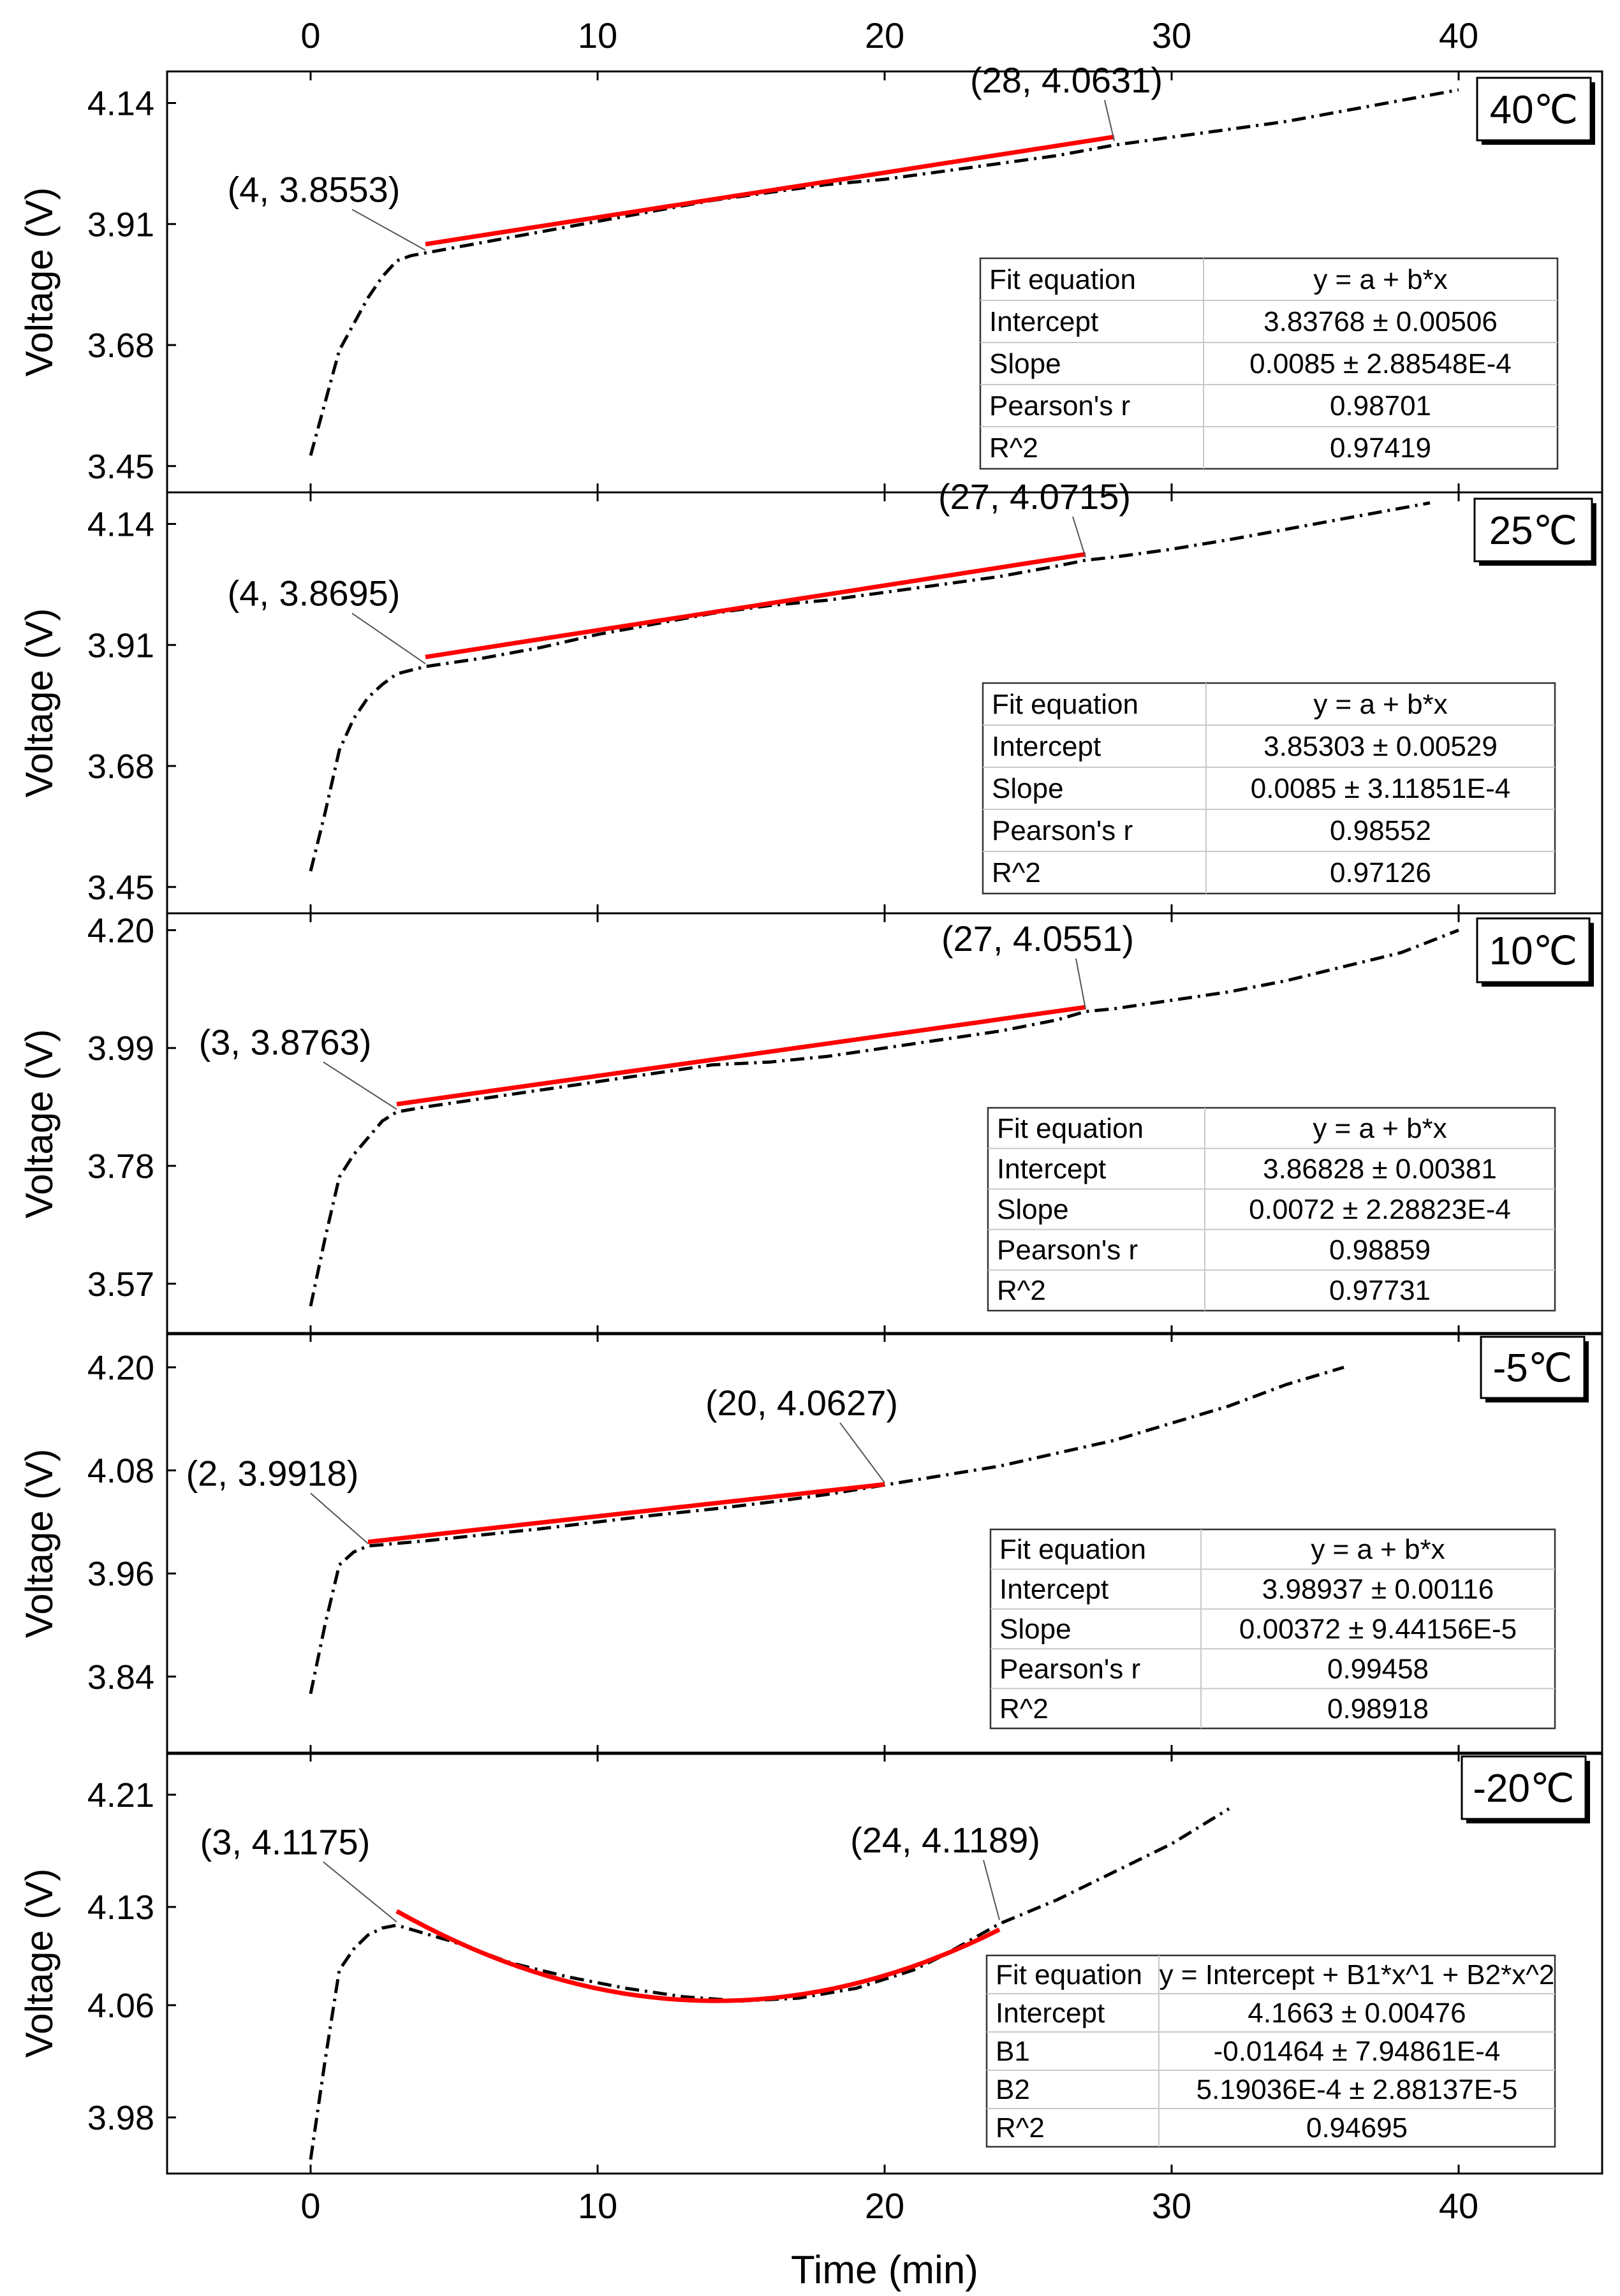 This screenshot has width=1620, height=2296. What do you see at coordinates (1381, 363) in the screenshot?
I see `fit-table-value: 0.0085 ± 2.88548E-4` at bounding box center [1381, 363].